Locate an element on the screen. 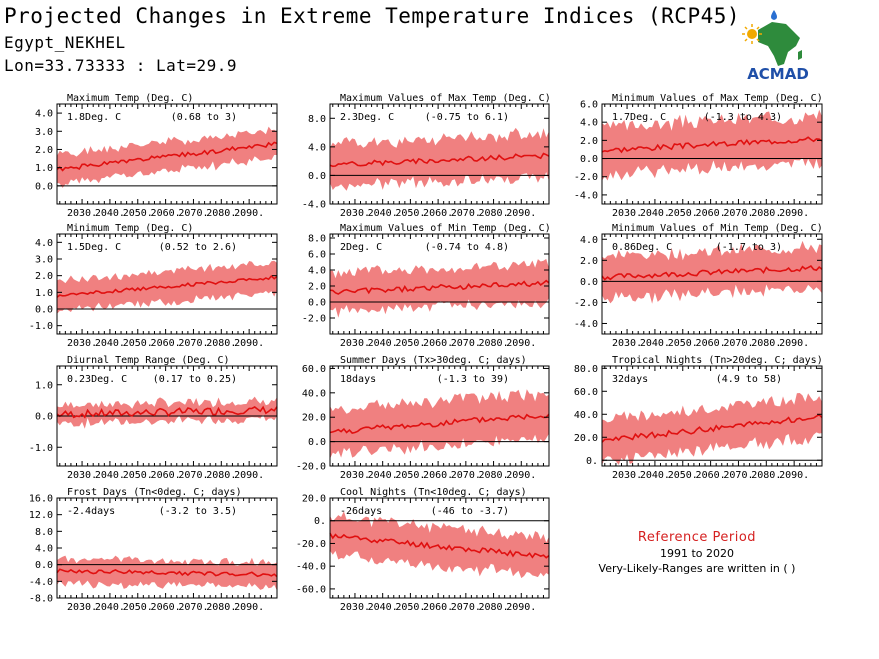 This screenshot has height=659, width=879. reference-period-years: 1991 to 2020 is located at coordinates (697, 553).